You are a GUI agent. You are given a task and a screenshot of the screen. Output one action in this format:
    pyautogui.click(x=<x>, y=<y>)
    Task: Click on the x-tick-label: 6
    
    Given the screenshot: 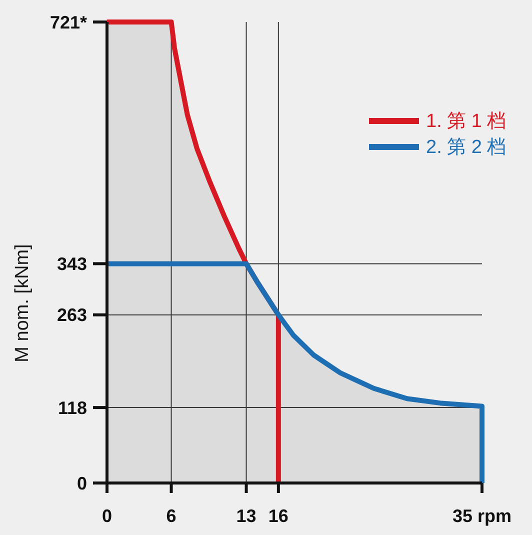 What is the action you would take?
    pyautogui.click(x=171, y=516)
    